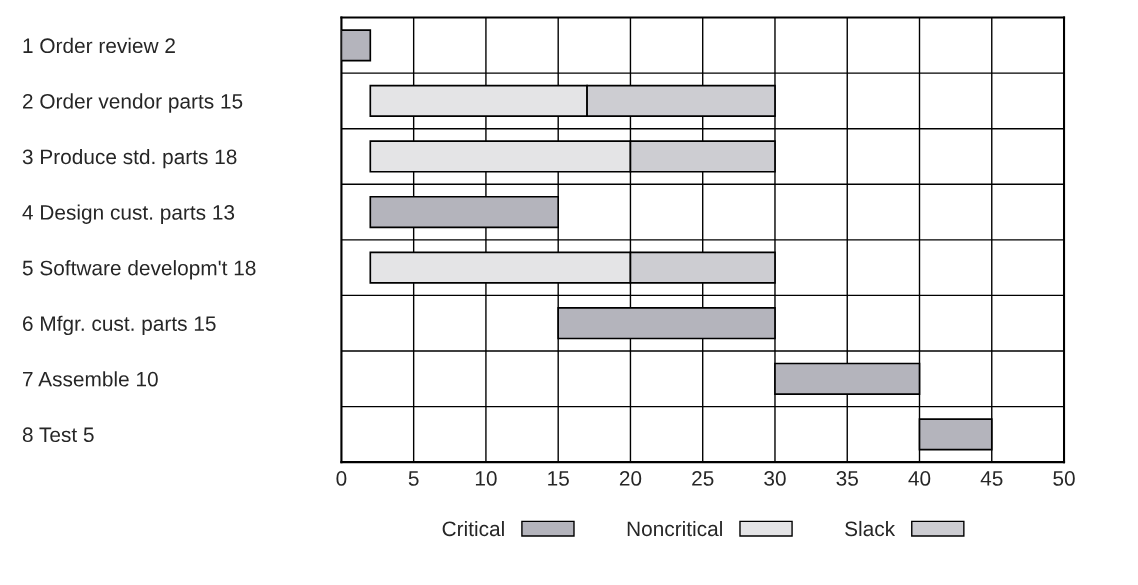  Describe the element at coordinates (119, 325) in the screenshot. I see `y-tick-label: 6 Mfgr. cust. parts 15` at that location.